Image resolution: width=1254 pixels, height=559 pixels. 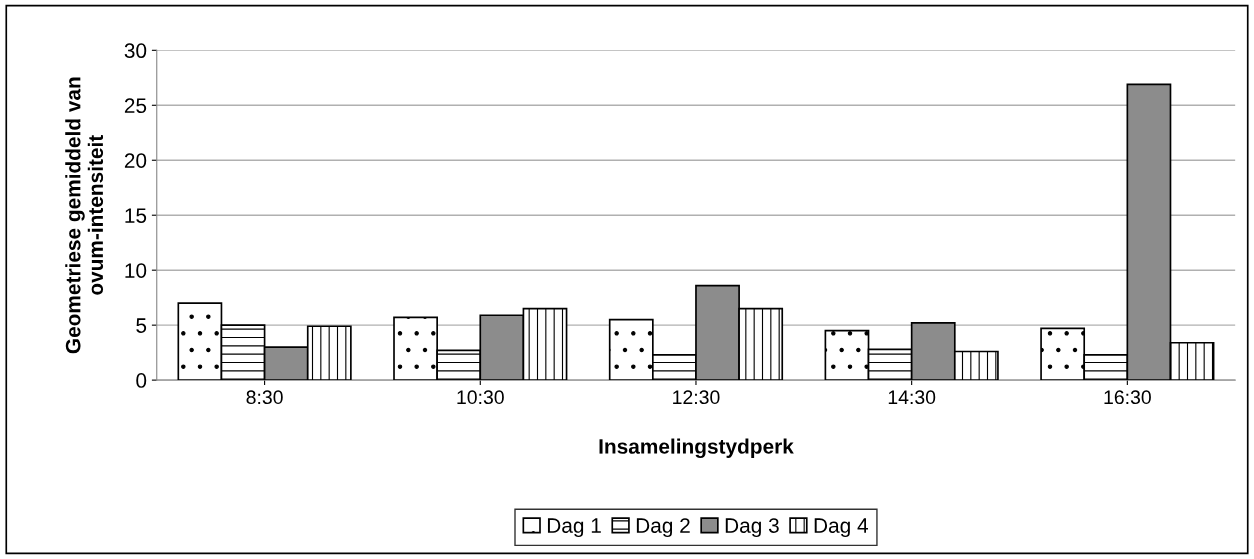 What do you see at coordinates (136, 215) in the screenshot?
I see `y-tick-label: 15` at bounding box center [136, 215].